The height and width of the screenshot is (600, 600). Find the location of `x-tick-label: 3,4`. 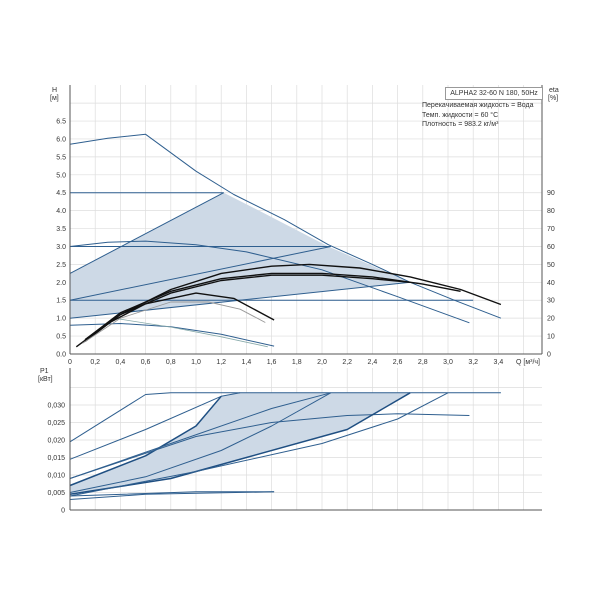

x-tick-label: 3,4 is located at coordinates (499, 362).